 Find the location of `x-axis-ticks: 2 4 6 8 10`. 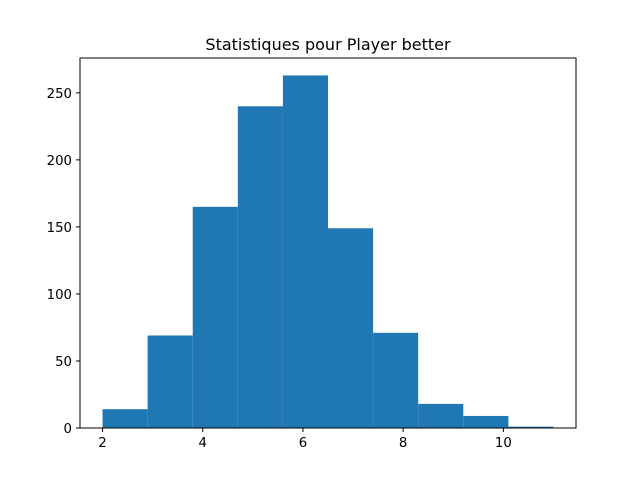

x-axis-ticks: 2 4 6 8 10 is located at coordinates (305, 439).